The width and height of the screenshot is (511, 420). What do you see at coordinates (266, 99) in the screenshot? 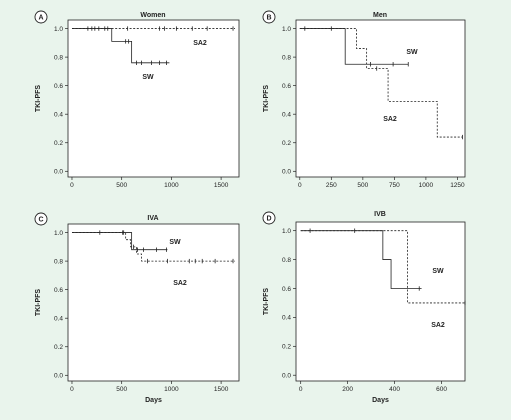
I see `y-axis-label-b: TKI-PFS` at bounding box center [266, 99].